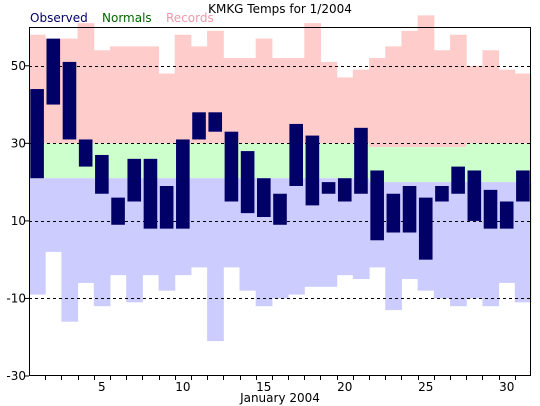 The height and width of the screenshot is (406, 540). I want to click on x-tick-label-25: 25, so click(425, 387).